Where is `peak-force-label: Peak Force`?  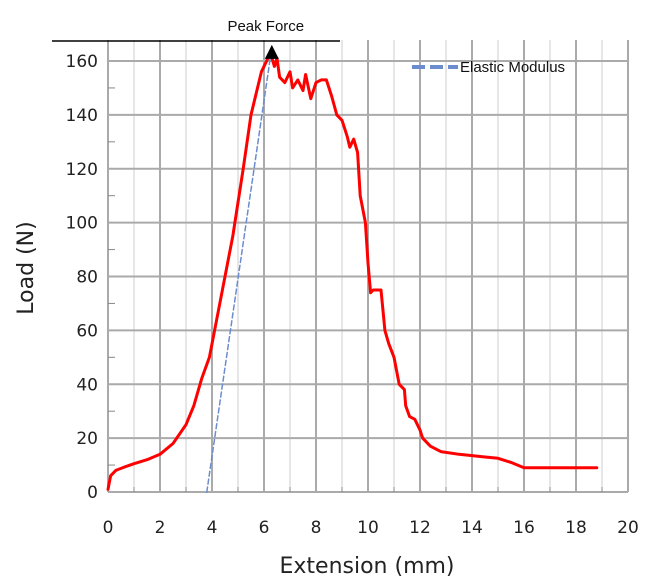
peak-force-label: Peak Force is located at coordinates (265, 26).